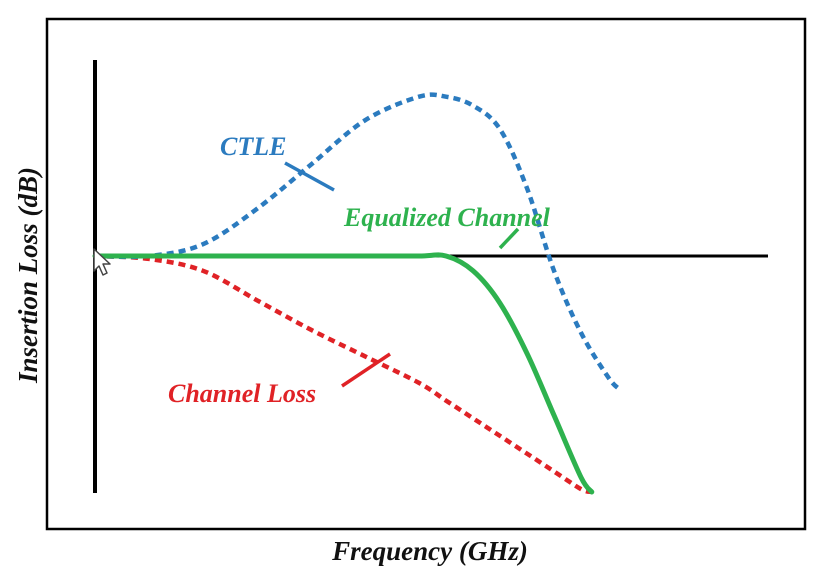 The height and width of the screenshot is (568, 815). What do you see at coordinates (429, 551) in the screenshot?
I see `x-axis-label: Frequency (GHz)` at bounding box center [429, 551].